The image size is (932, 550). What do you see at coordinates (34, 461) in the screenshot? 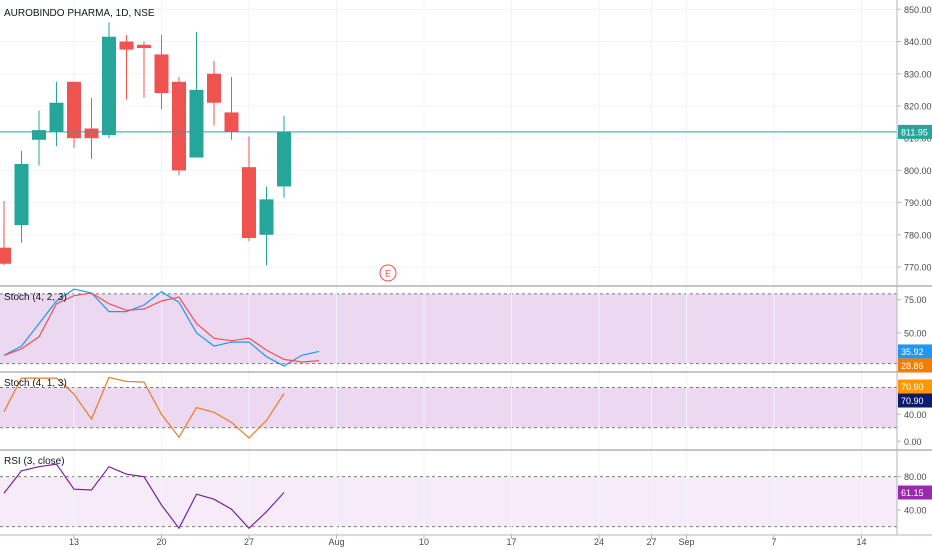
I see `indicator-title: RSI (3, close)` at bounding box center [34, 461].